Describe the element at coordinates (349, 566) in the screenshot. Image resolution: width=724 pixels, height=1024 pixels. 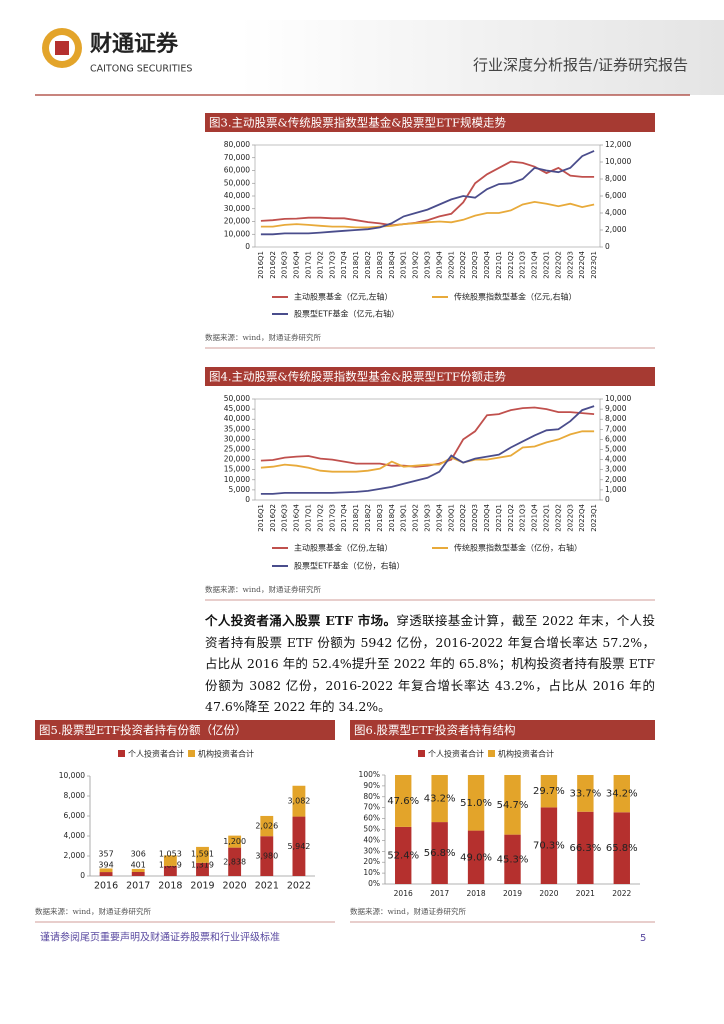
I see `legend-label: 股票型ETF基金（亿份，右轴）` at that location.